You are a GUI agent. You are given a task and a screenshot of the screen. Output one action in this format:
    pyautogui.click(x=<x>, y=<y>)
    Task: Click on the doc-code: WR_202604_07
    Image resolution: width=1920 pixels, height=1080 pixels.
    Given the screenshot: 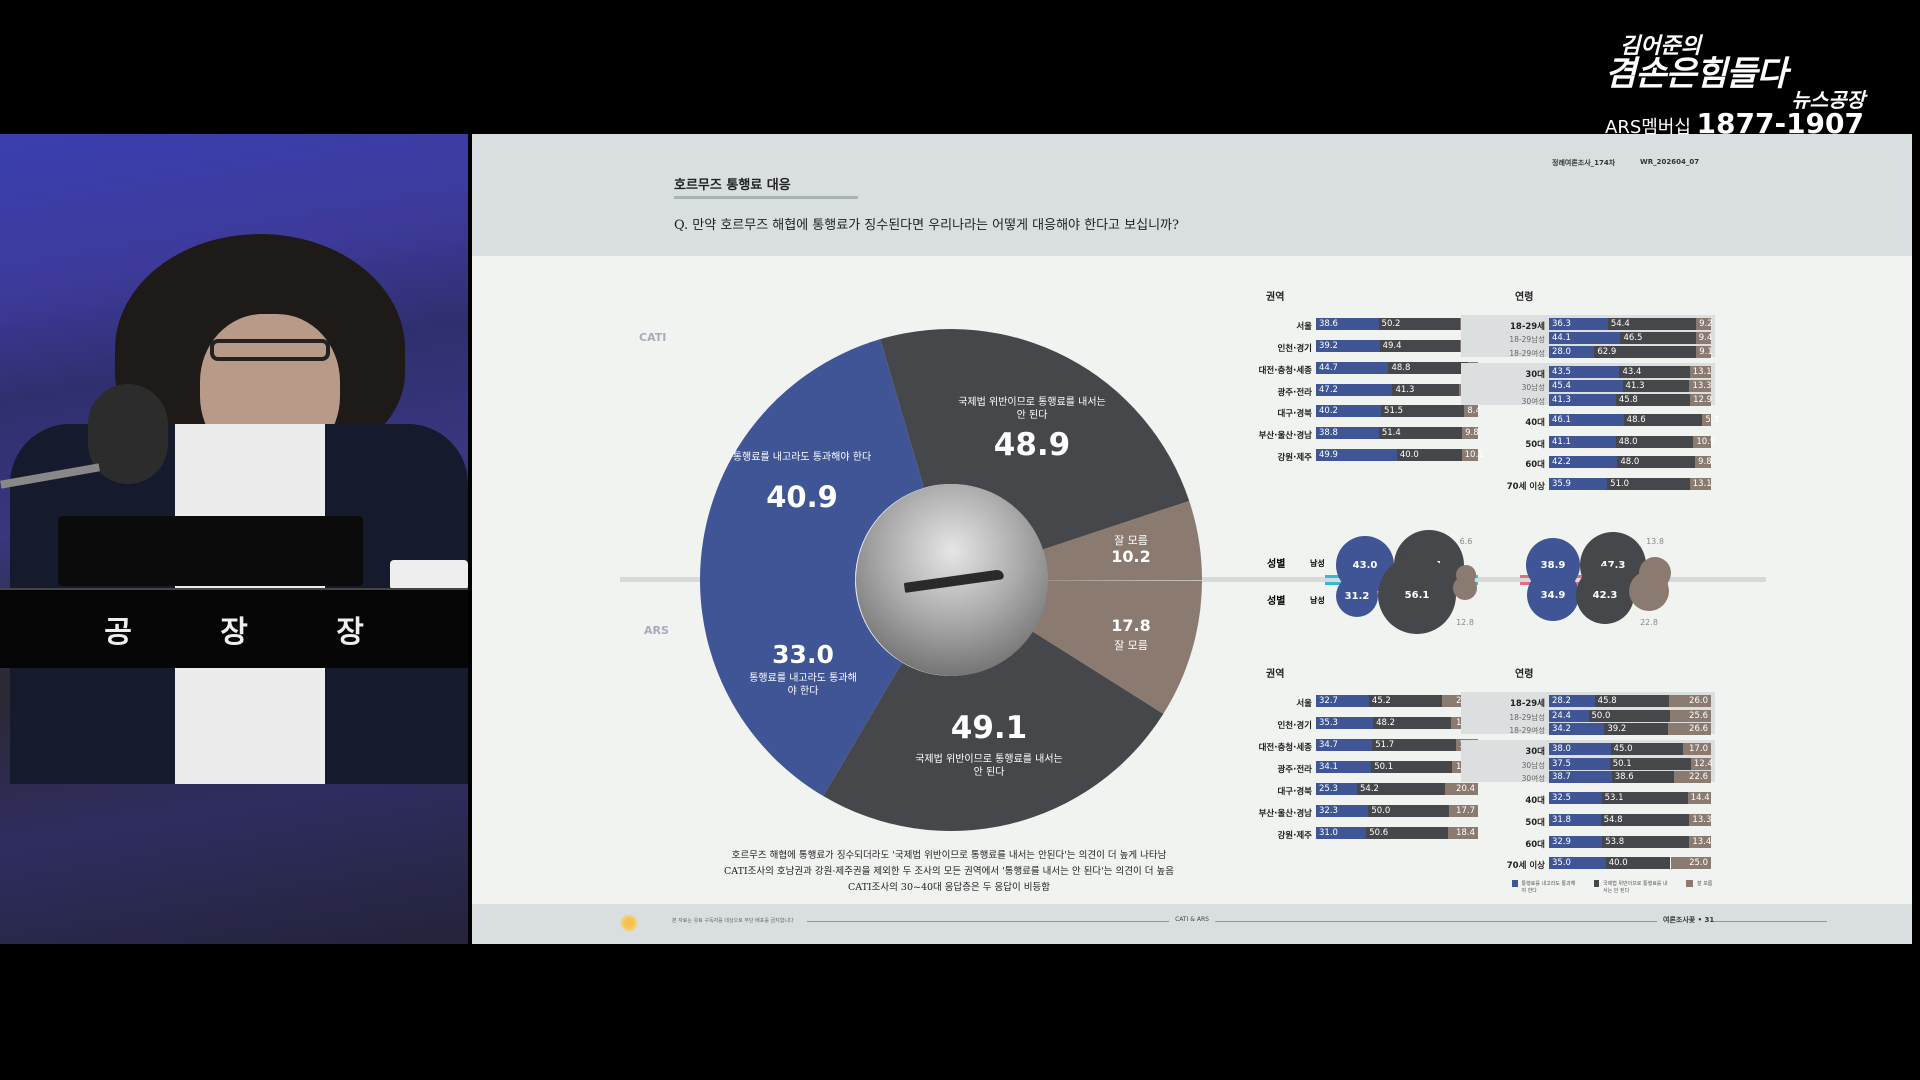 What is the action you would take?
    pyautogui.click(x=1670, y=162)
    